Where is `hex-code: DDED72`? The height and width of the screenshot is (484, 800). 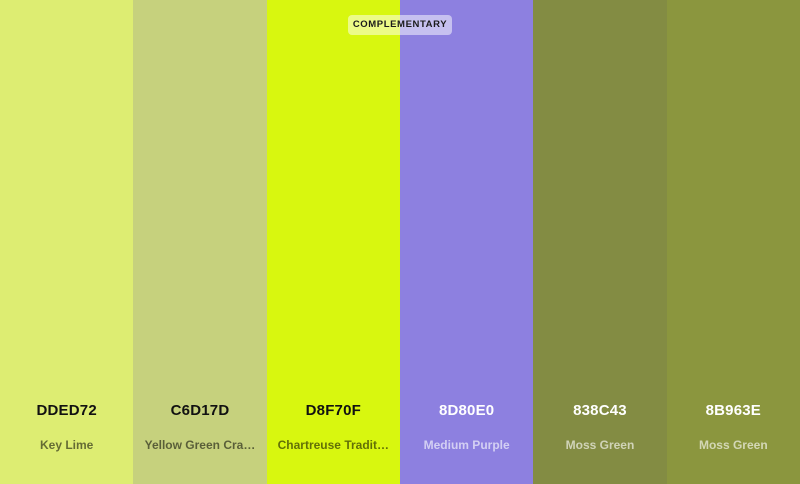
hex-code: DDED72 is located at coordinates (66, 410).